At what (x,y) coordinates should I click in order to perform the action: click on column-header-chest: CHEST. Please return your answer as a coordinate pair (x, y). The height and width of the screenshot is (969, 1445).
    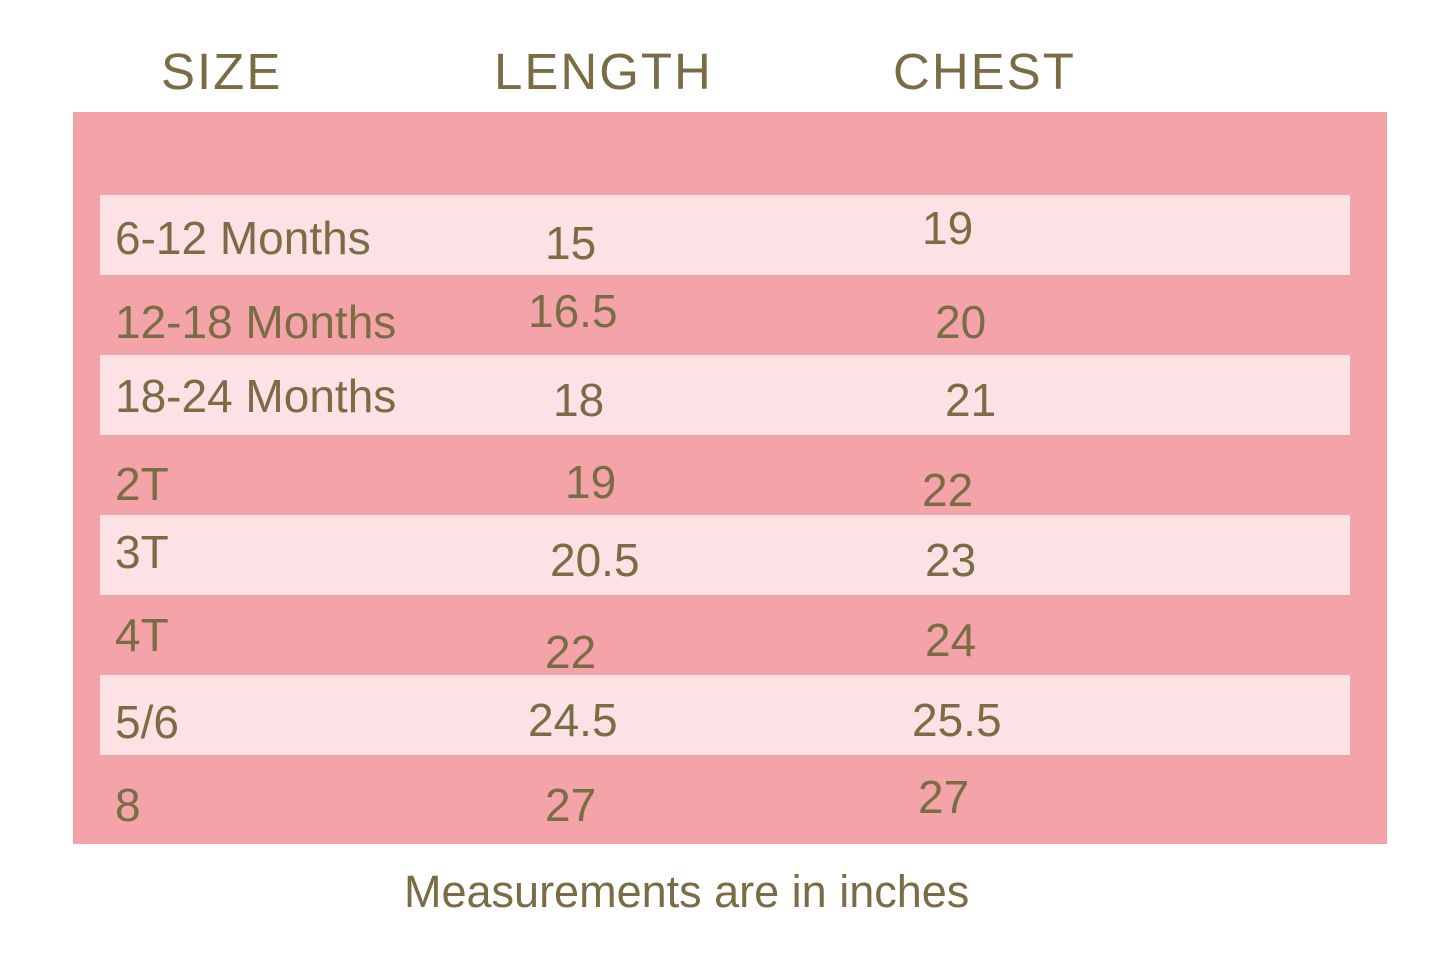
    Looking at the image, I should click on (984, 71).